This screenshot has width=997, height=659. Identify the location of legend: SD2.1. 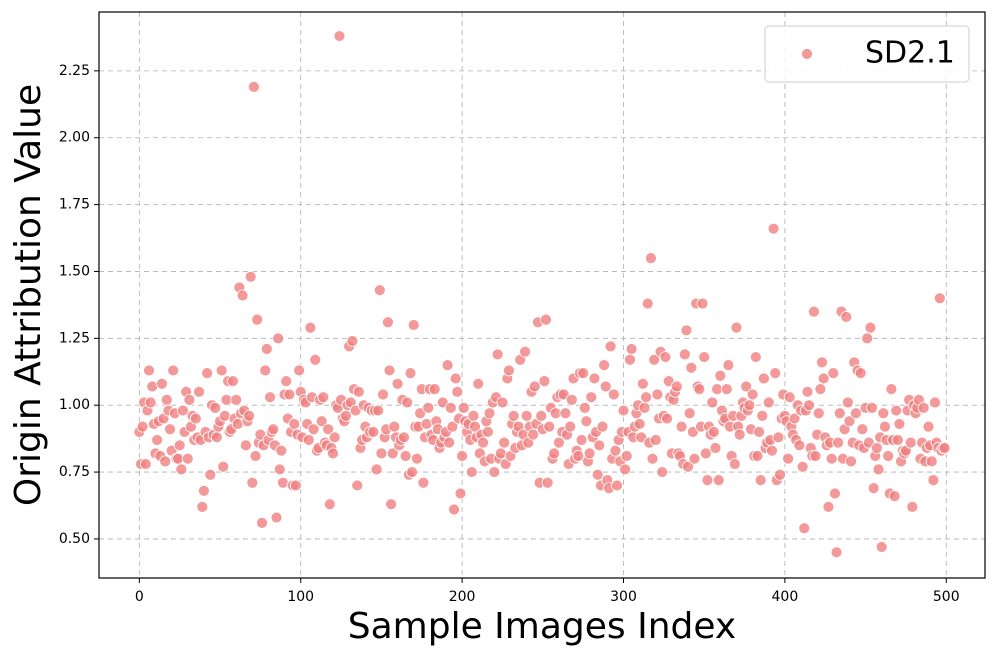
(867, 54).